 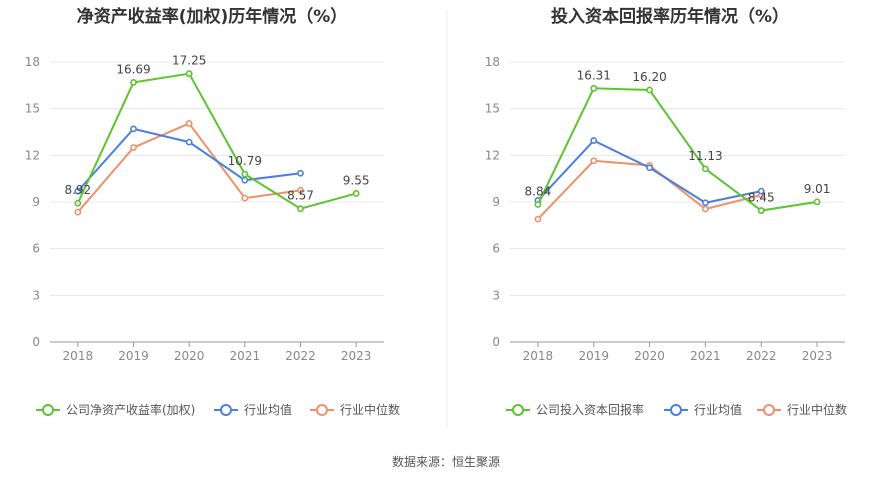 I want to click on source-label: 数据来源：恒生聚源, so click(x=446, y=461).